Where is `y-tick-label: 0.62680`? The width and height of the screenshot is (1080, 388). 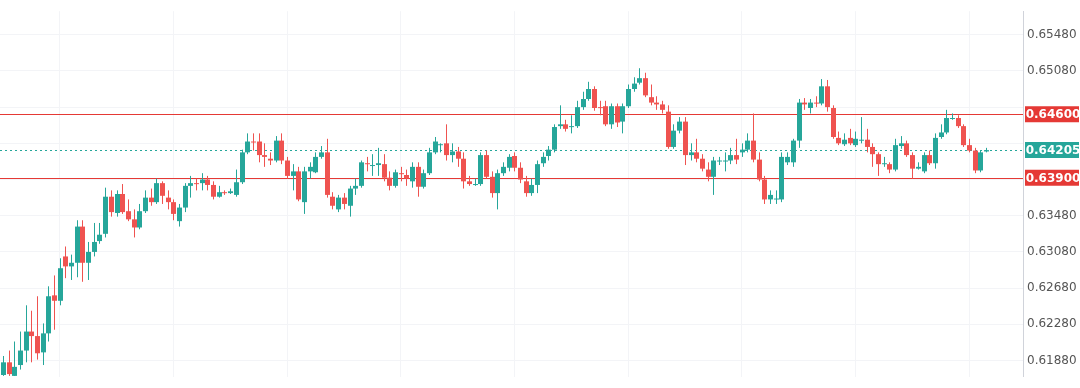 y-tick-label: 0.62680 is located at coordinates (1052, 287).